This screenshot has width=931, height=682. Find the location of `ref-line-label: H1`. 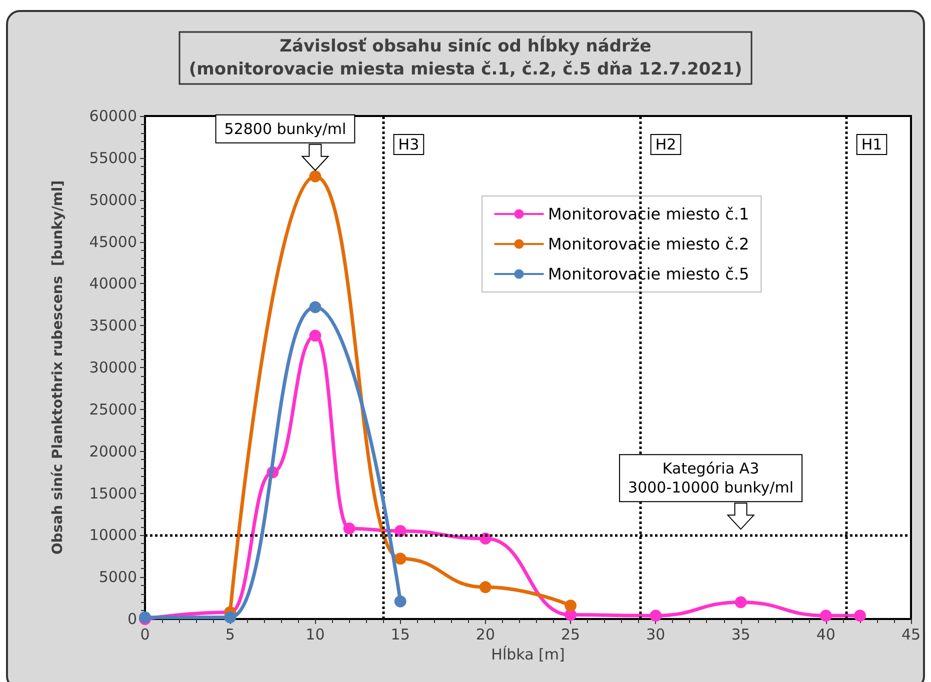

ref-line-label: H1 is located at coordinates (871, 145).